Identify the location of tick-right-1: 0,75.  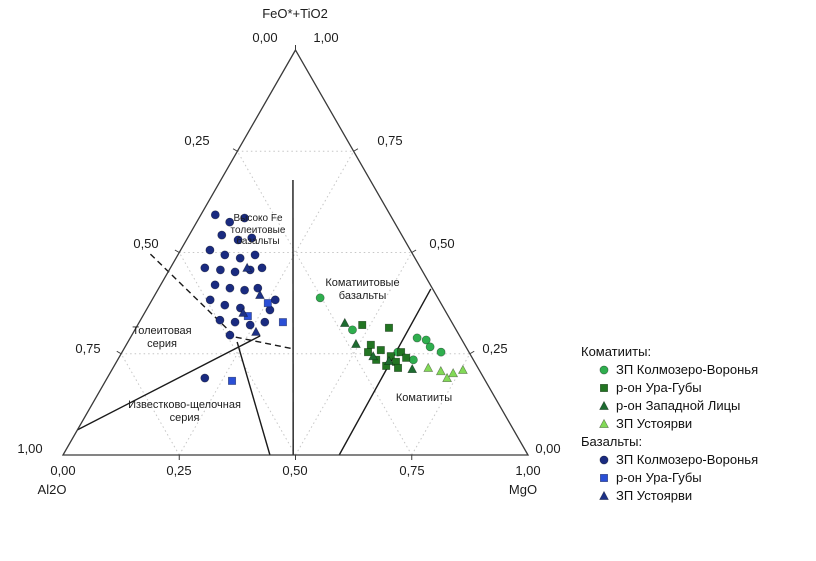
(390, 140).